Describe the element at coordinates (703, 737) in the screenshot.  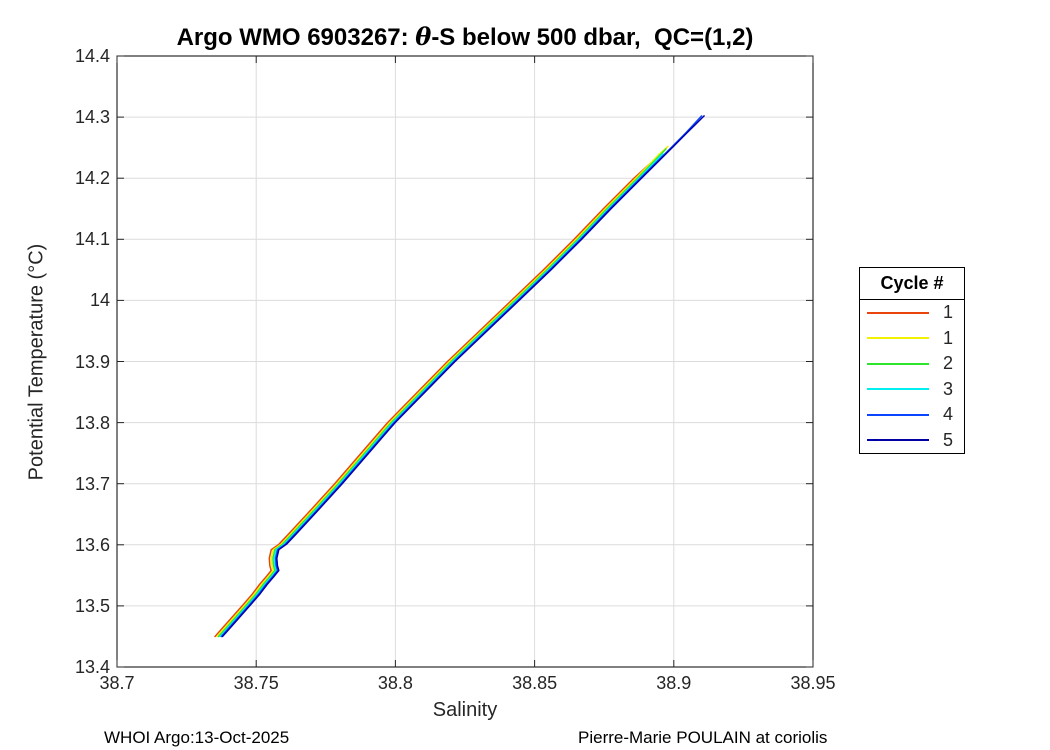
I see `footer-credit-right: Pierre-Marie POULAIN at coriolis` at that location.